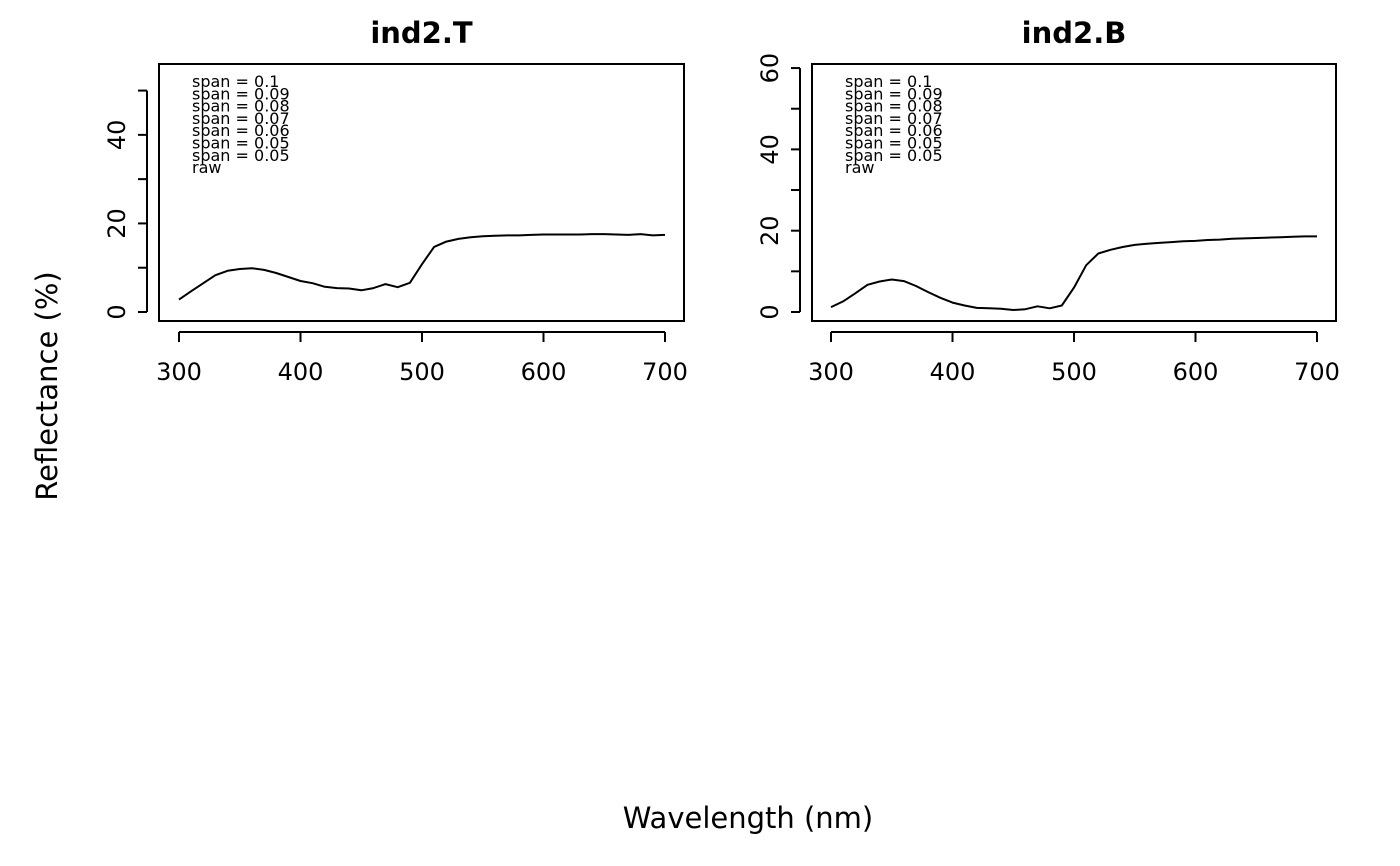 This screenshot has height=866, width=1400. What do you see at coordinates (1074, 33) in the screenshot?
I see `panel-title: ind2.B` at bounding box center [1074, 33].